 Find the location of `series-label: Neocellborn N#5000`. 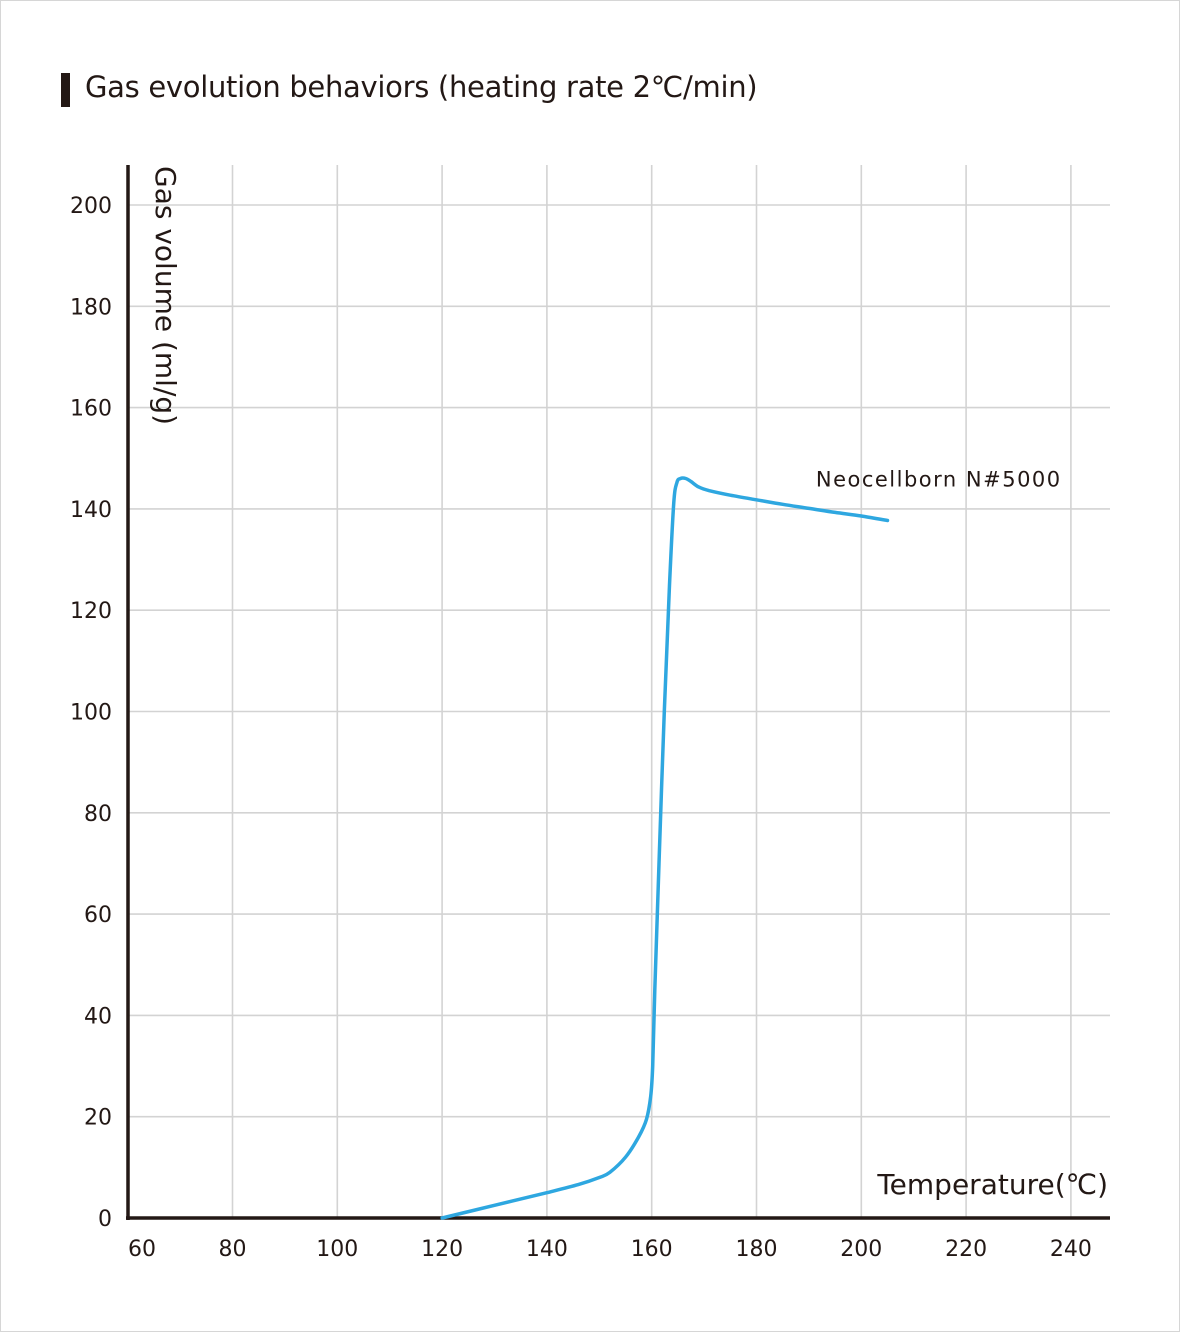

series-label: Neocellborn N#5000 is located at coordinates (939, 480).